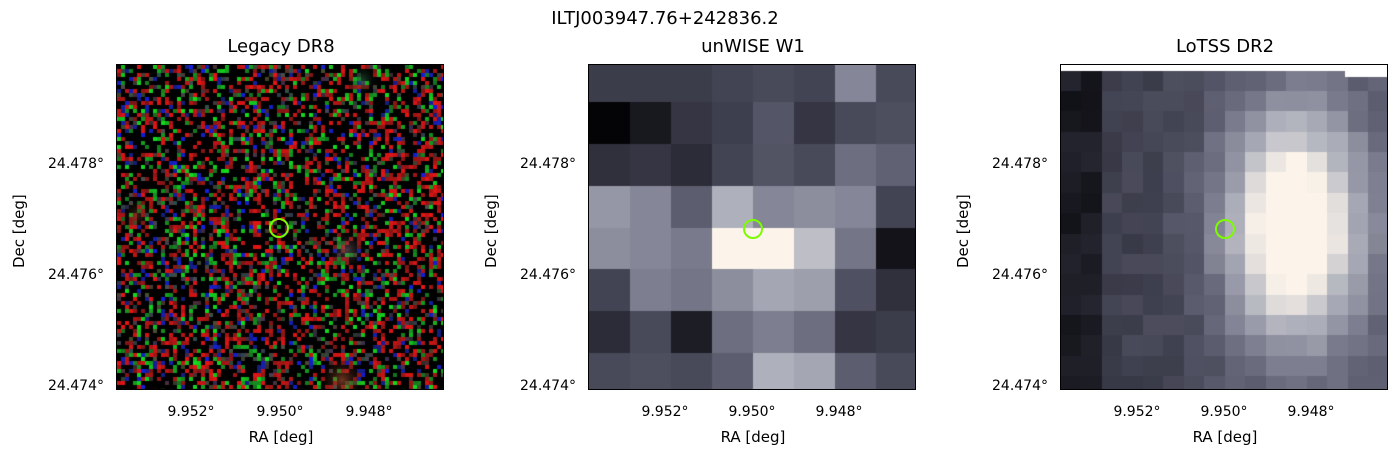  Describe the element at coordinates (281, 46) in the screenshot. I see `panel-title: Legacy DR8` at that location.